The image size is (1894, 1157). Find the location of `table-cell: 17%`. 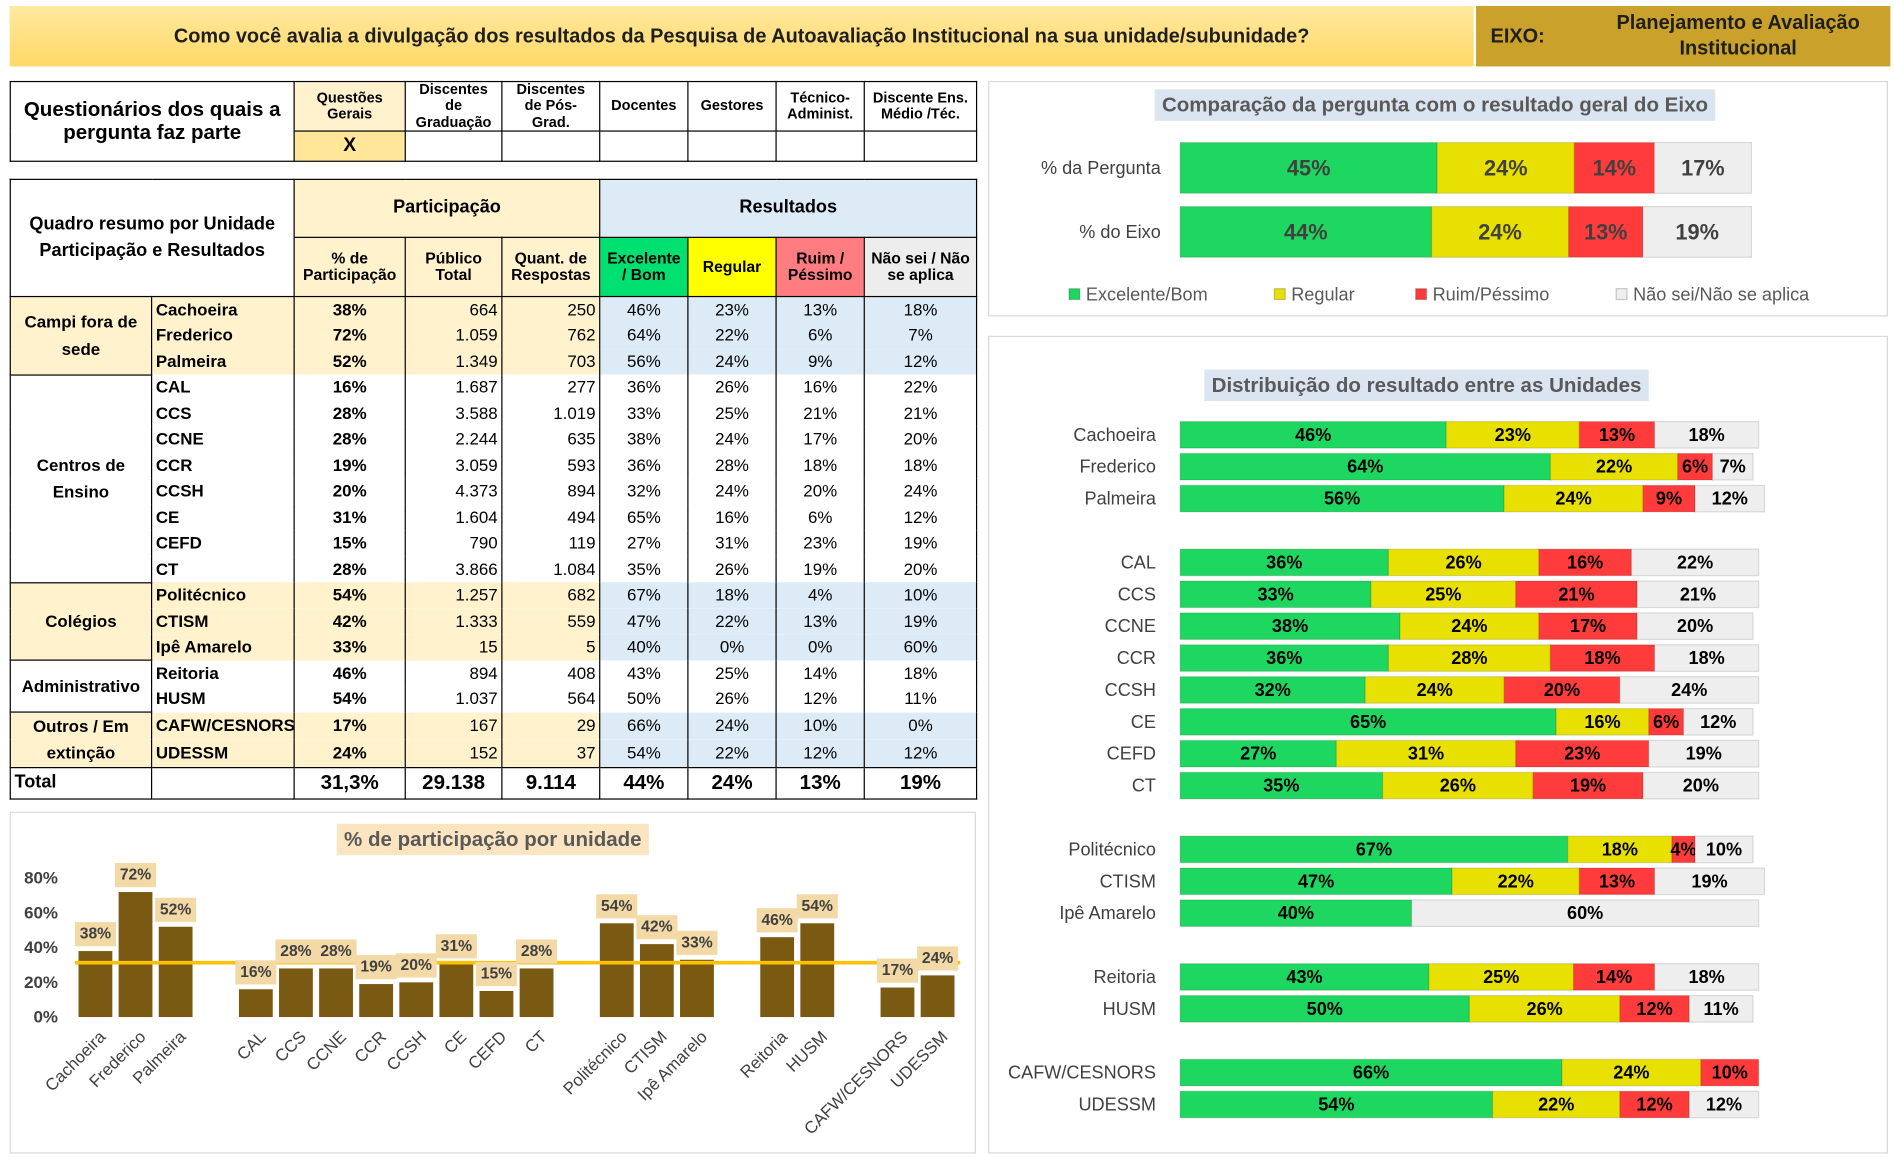

table-cell: 17% is located at coordinates (820, 439).